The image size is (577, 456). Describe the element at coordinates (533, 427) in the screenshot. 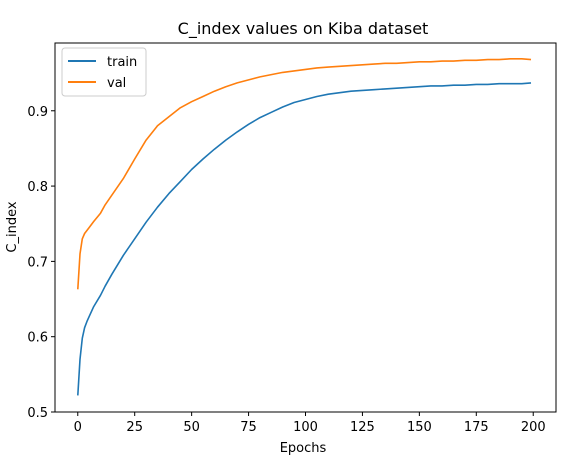

I see `x-tick-label: 200` at that location.